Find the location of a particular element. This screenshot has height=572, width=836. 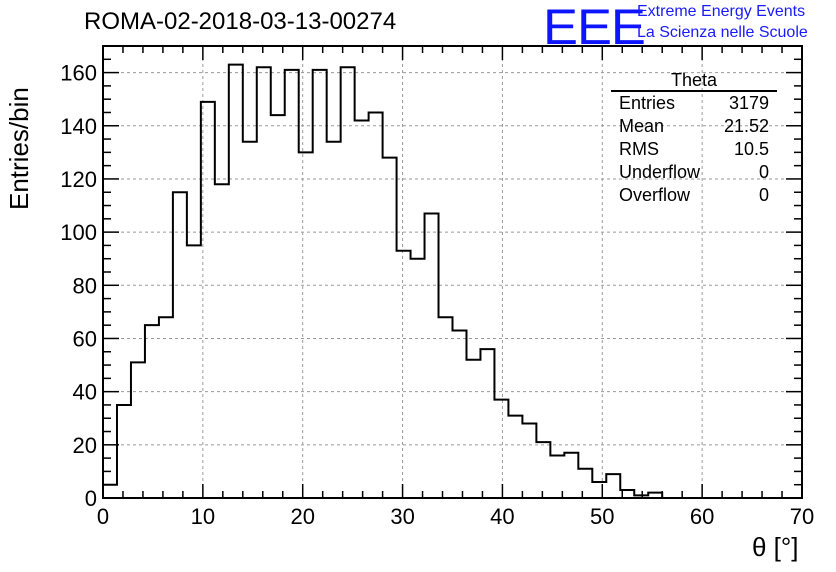

y-tick-label: 80 is located at coordinates (85, 285).